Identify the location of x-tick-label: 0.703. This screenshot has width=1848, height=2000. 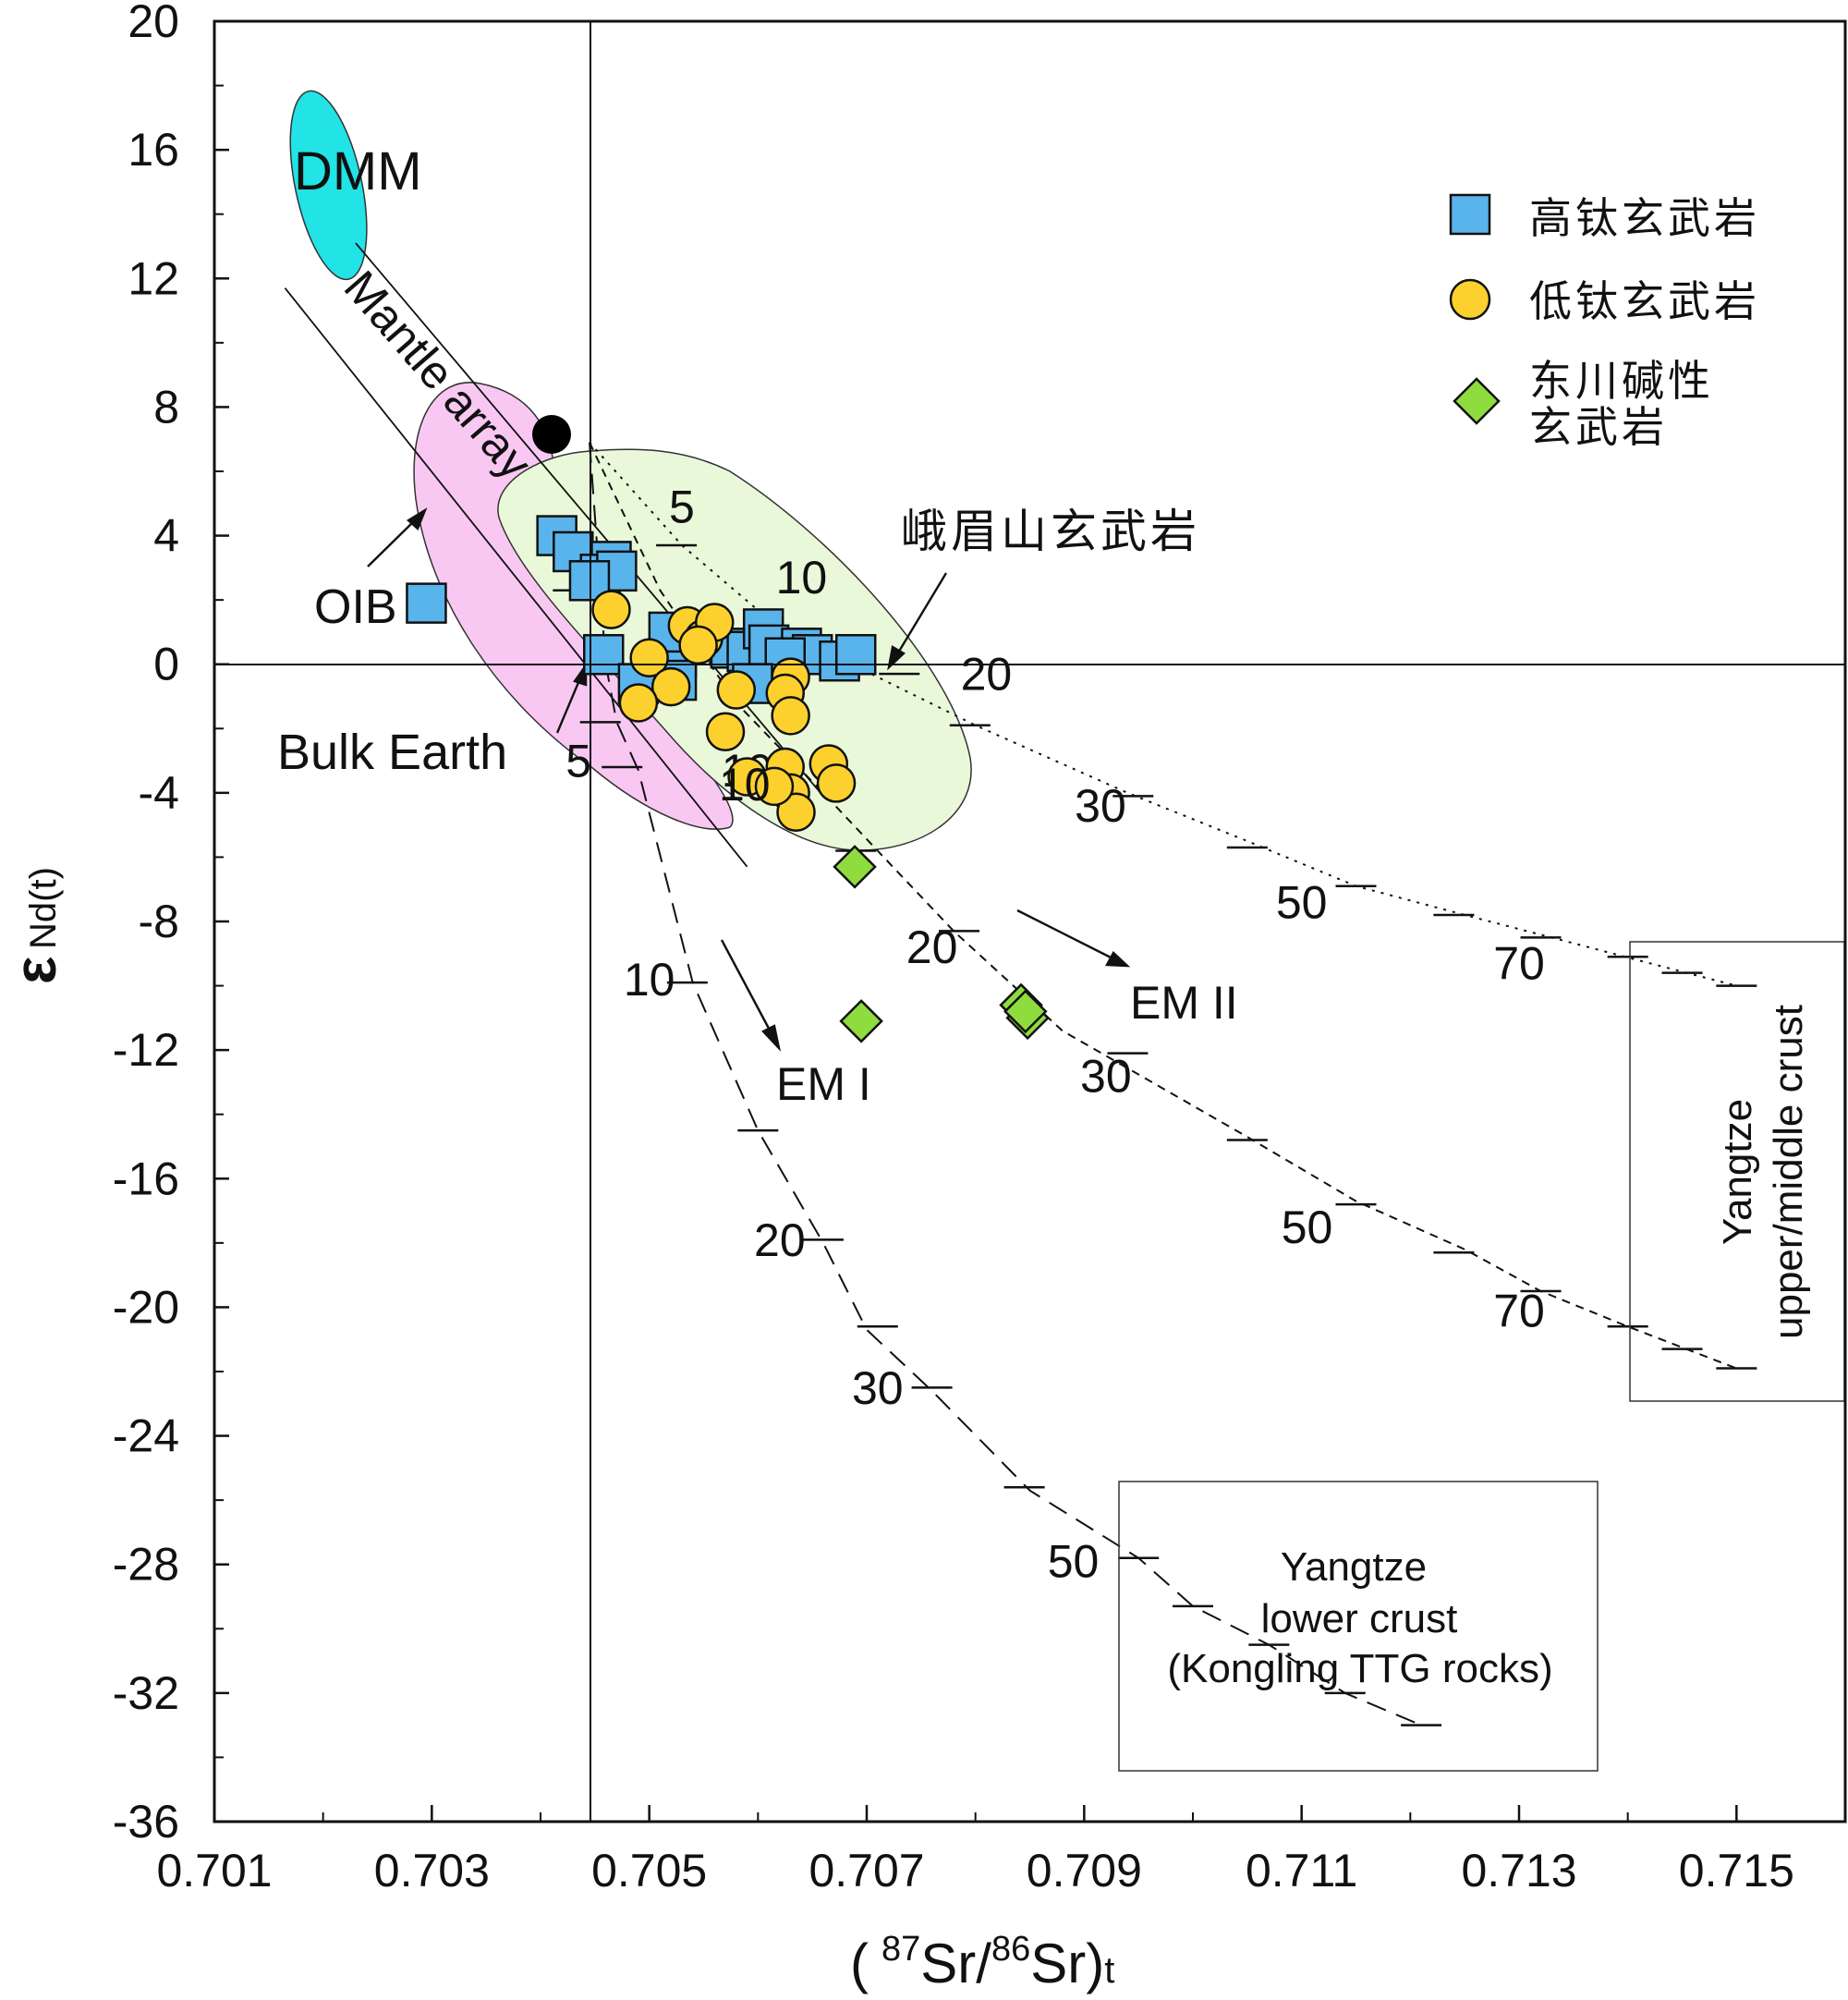
(432, 1871).